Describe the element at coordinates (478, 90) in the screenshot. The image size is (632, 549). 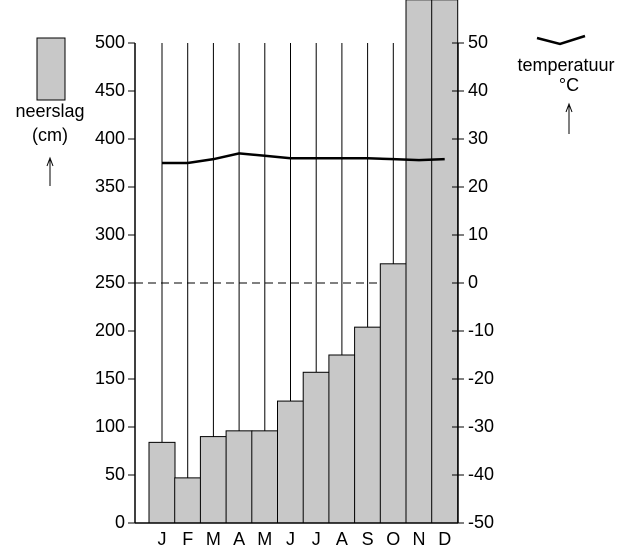
I see `y2-tick-label: 40` at that location.